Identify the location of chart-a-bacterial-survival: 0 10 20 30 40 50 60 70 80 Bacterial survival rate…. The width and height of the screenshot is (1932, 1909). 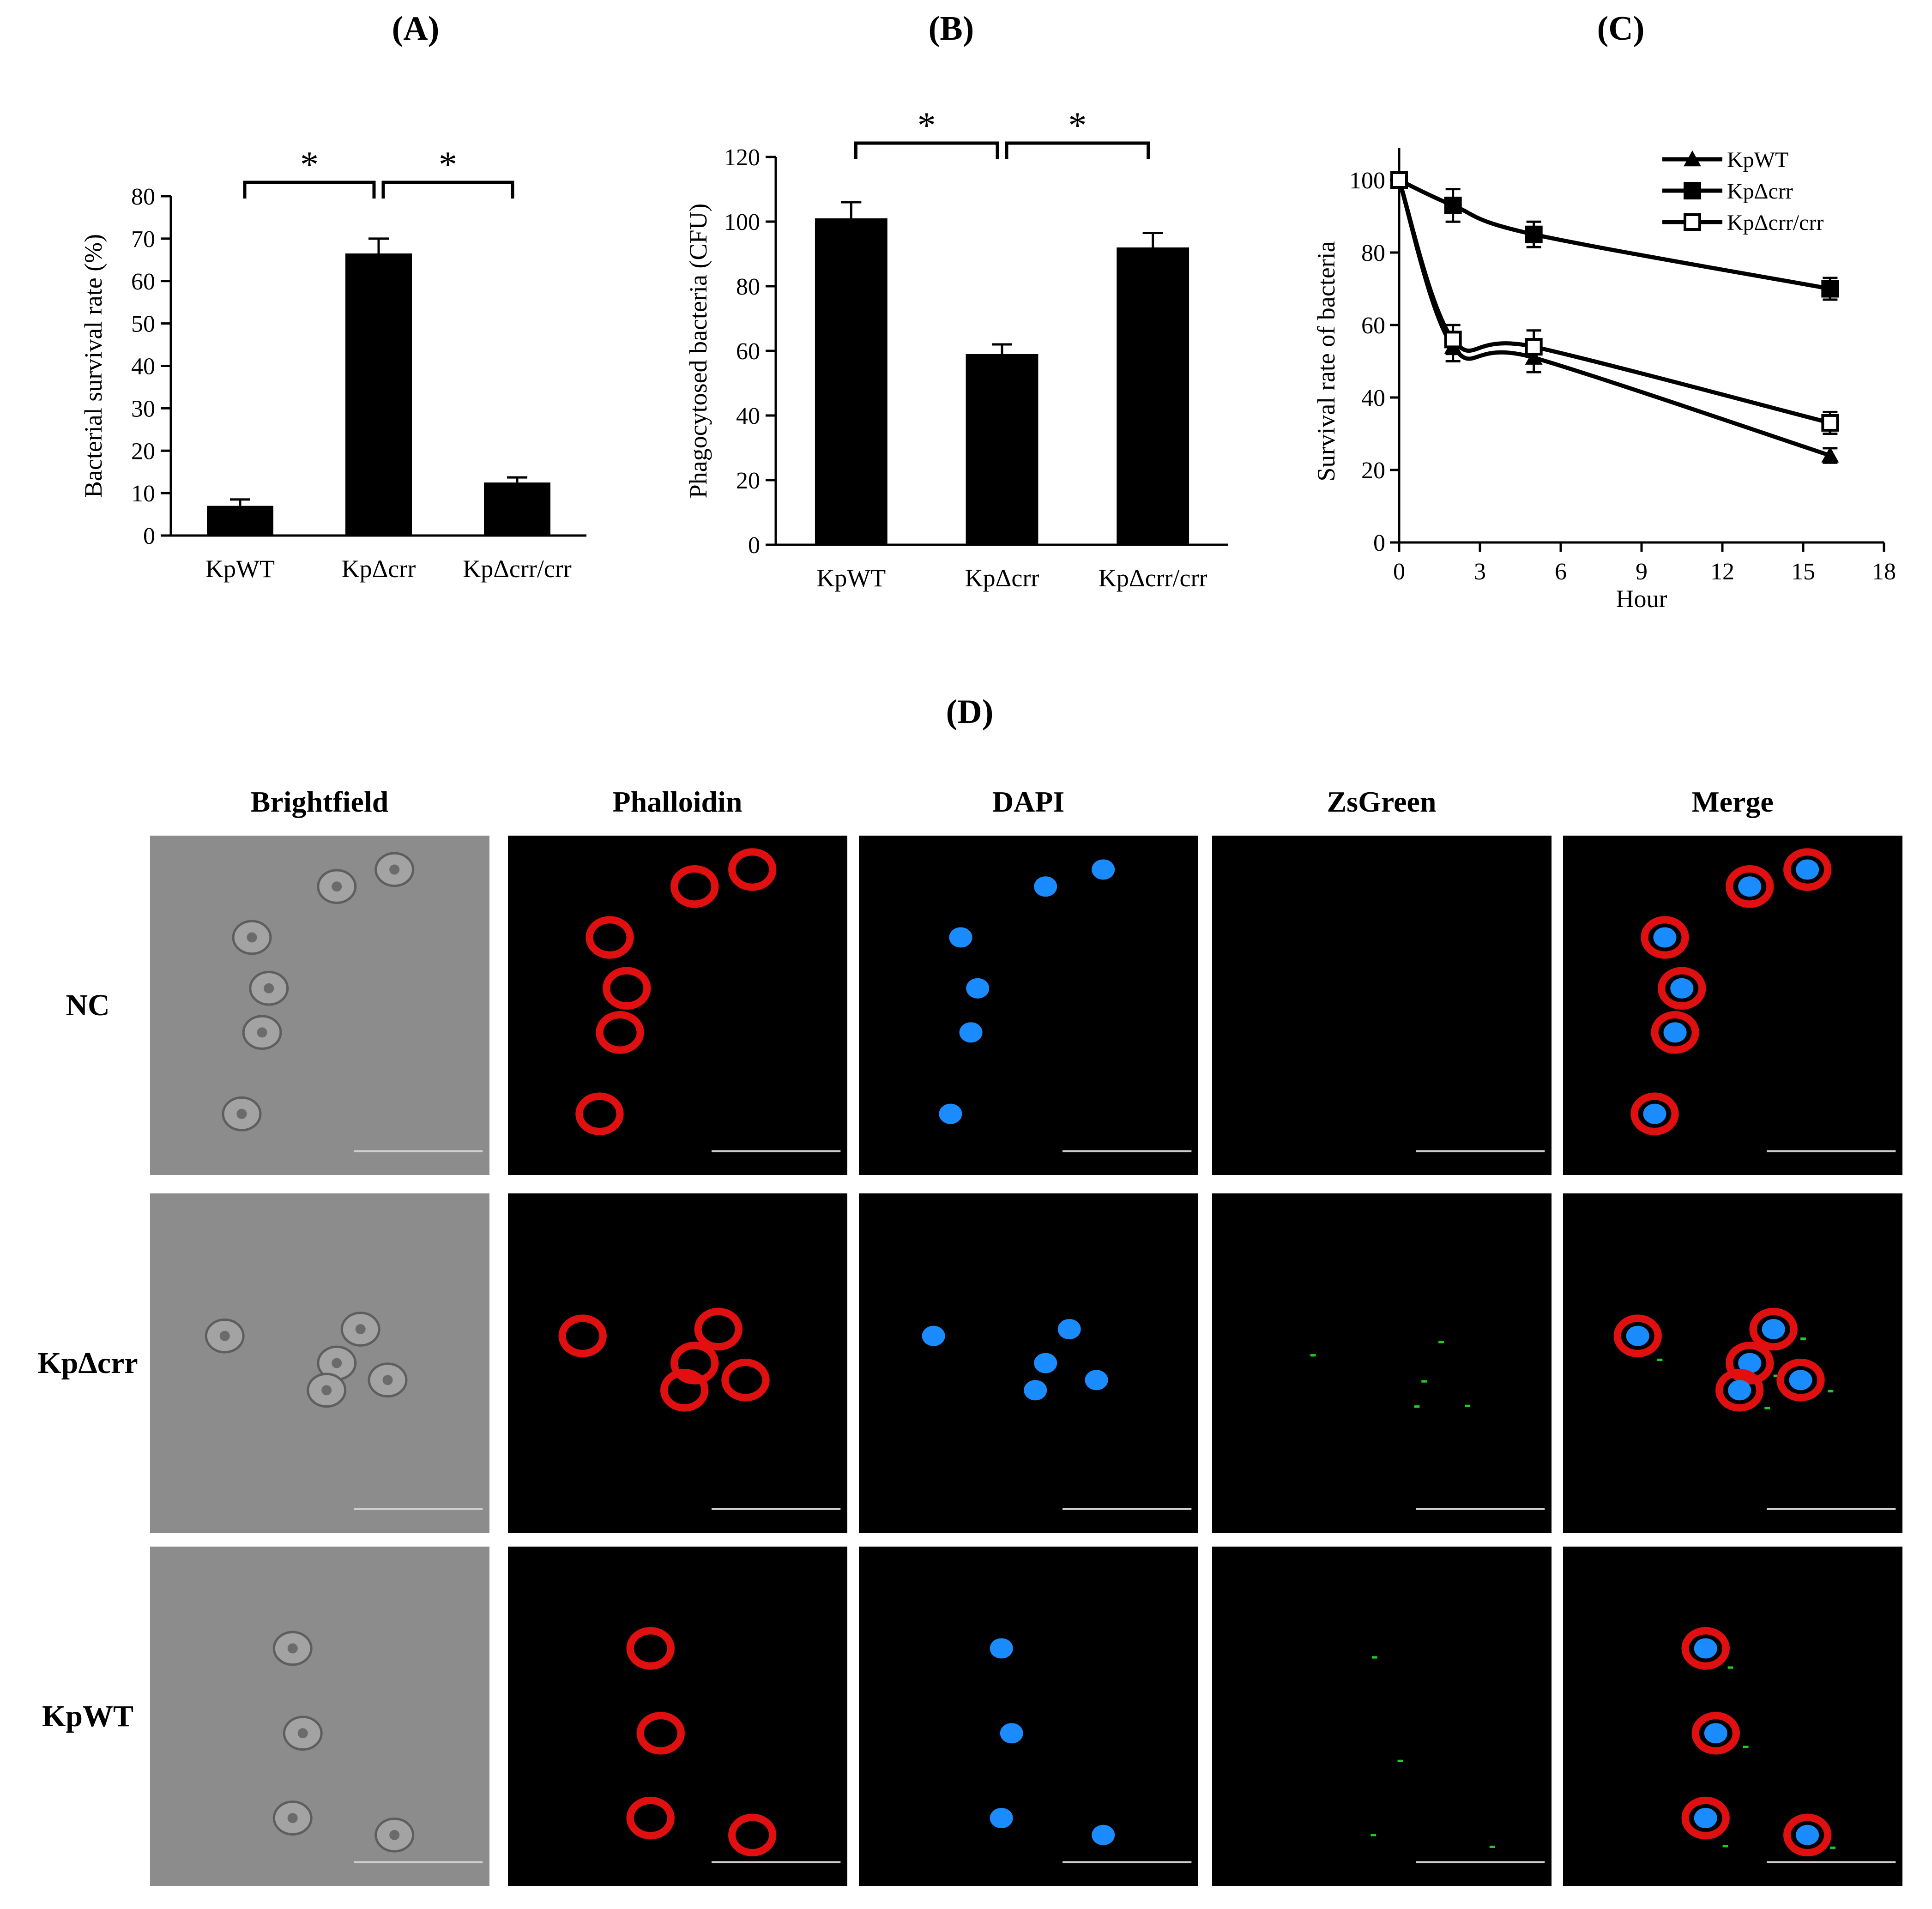
(333, 364).